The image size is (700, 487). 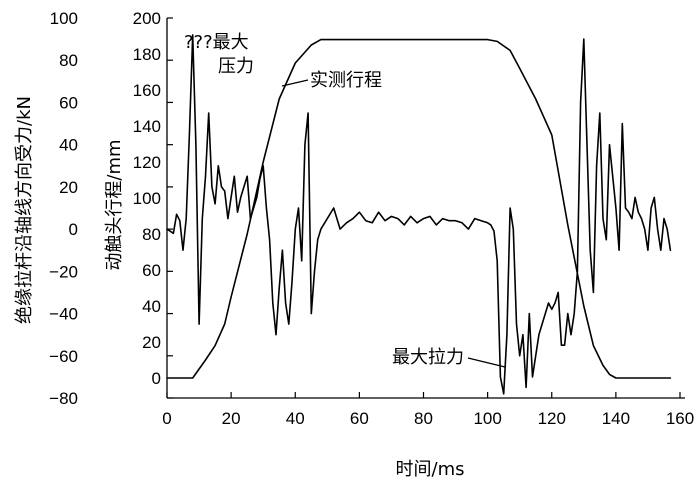 I want to click on right-y-tick-label: 200, so click(x=147, y=18).